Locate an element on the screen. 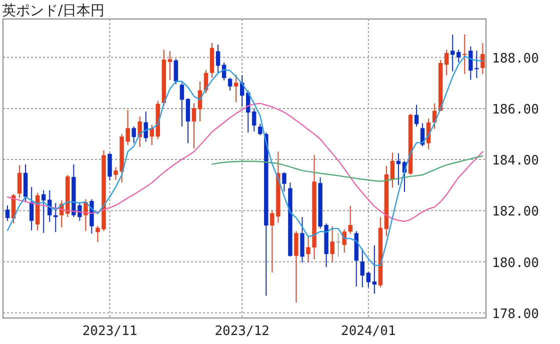 The width and height of the screenshot is (560, 344). x-tick-label: 2023/12 is located at coordinates (242, 331).